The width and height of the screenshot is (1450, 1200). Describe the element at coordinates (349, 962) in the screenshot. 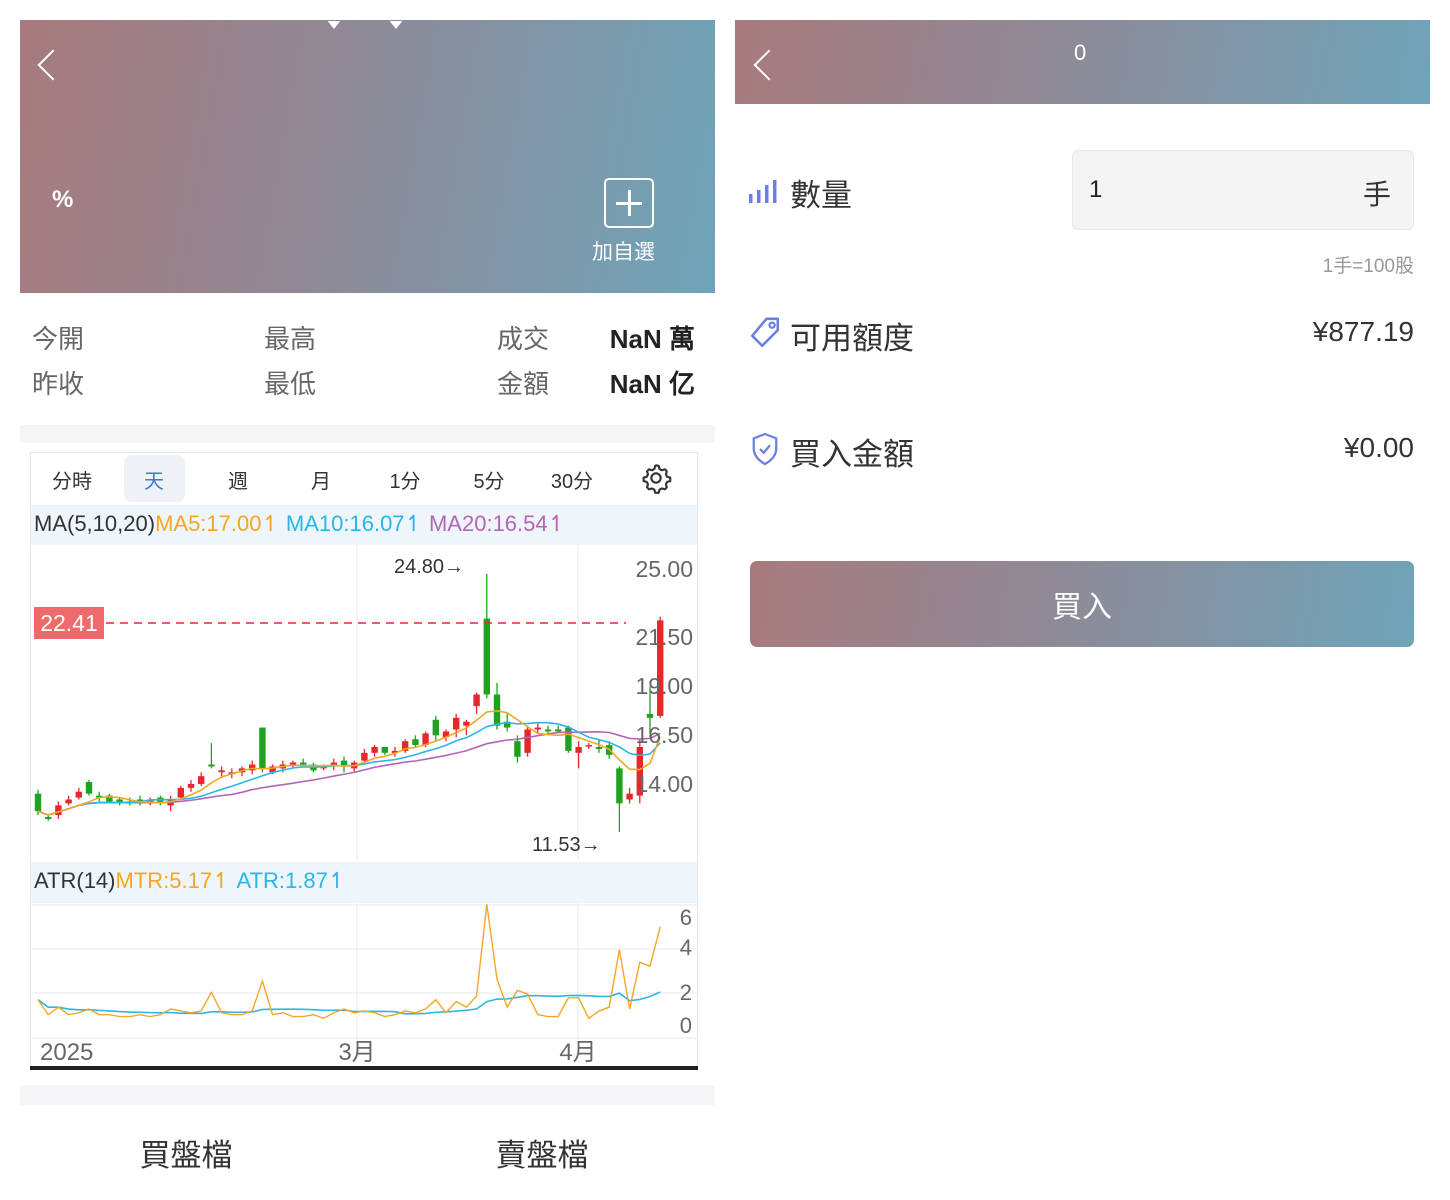

I see `mtr-line` at that location.